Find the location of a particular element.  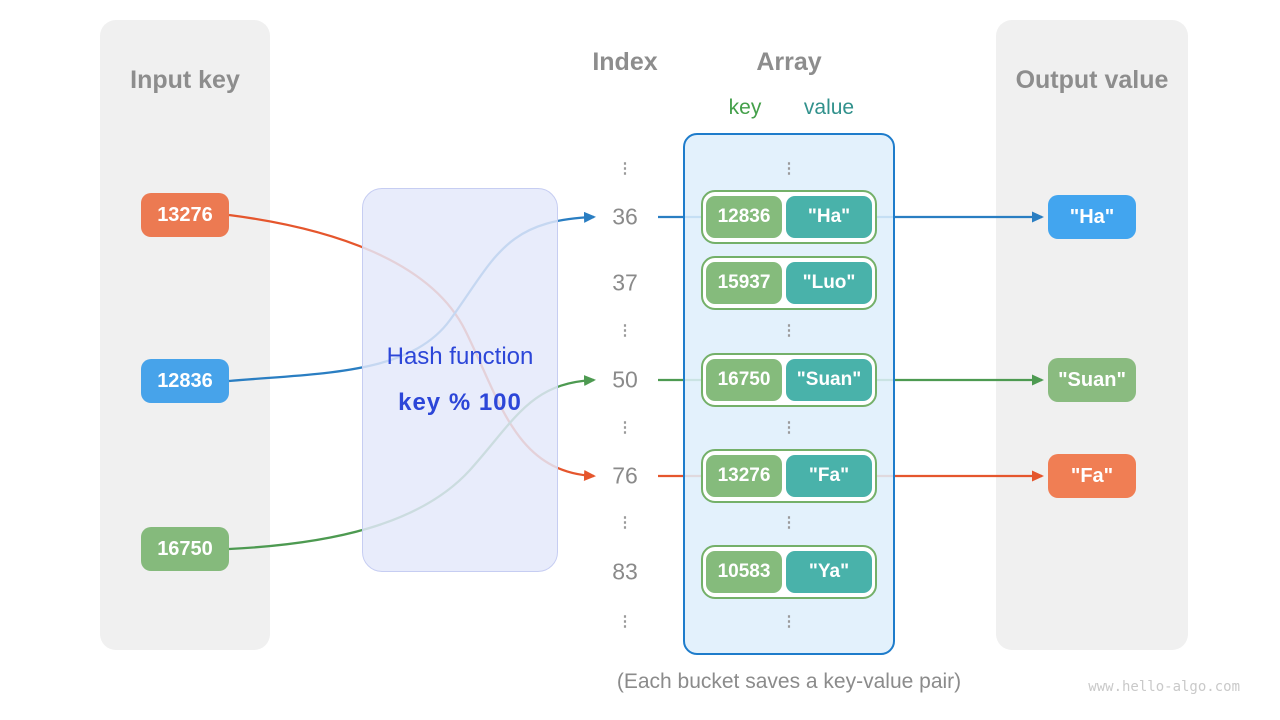

index-column-title: Index is located at coordinates (625, 62).